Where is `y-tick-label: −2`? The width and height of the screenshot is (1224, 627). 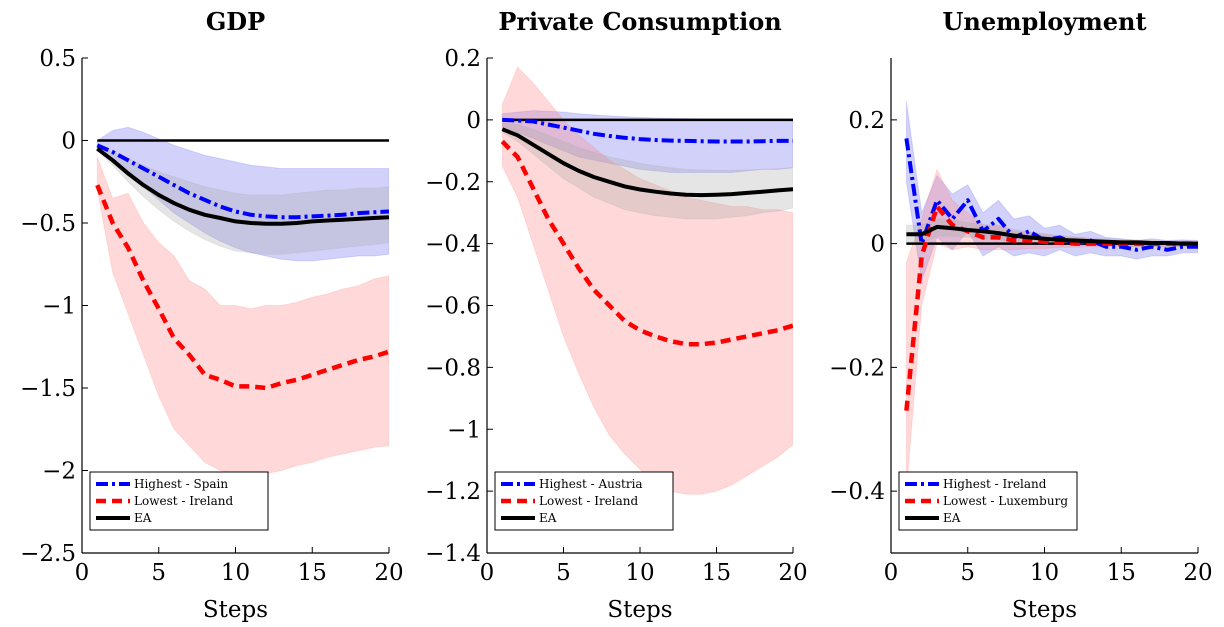 y-tick-label: −2 is located at coordinates (59, 472).